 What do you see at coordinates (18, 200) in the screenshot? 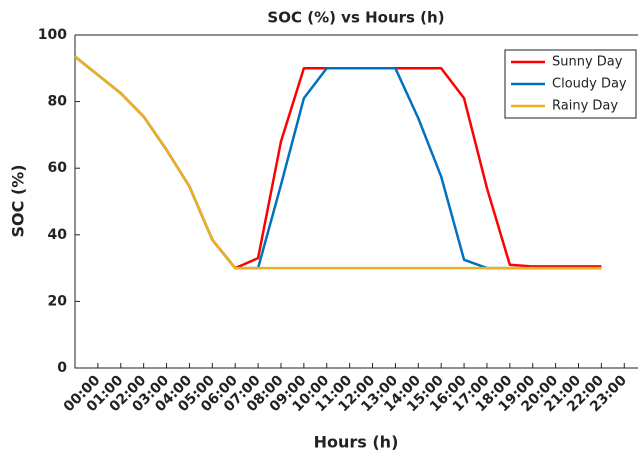
I see `y-axis-label: SOC (%)` at bounding box center [18, 200].